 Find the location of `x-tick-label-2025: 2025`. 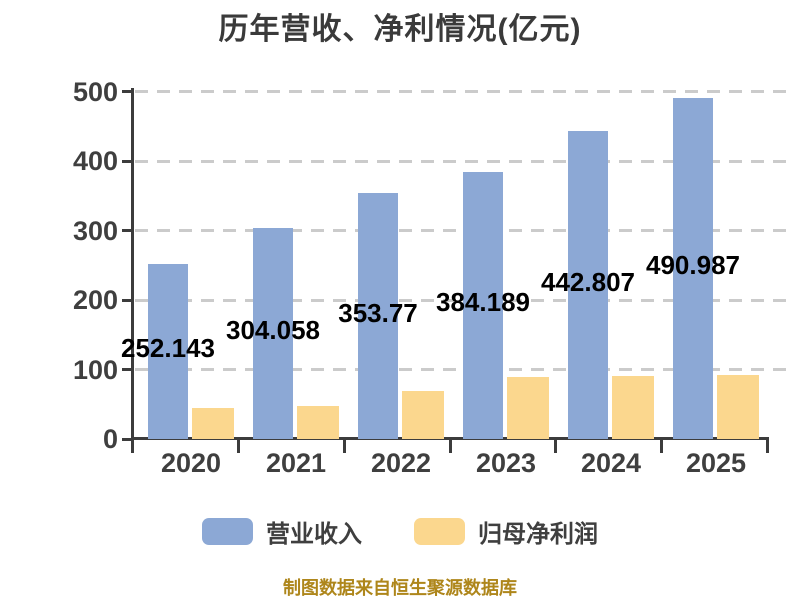

x-tick-label-2025: 2025 is located at coordinates (716, 463).